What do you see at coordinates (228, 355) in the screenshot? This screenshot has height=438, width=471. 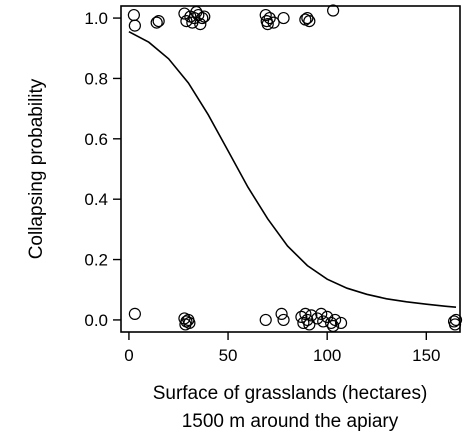 I see `x-tick-label: 50` at bounding box center [228, 355].